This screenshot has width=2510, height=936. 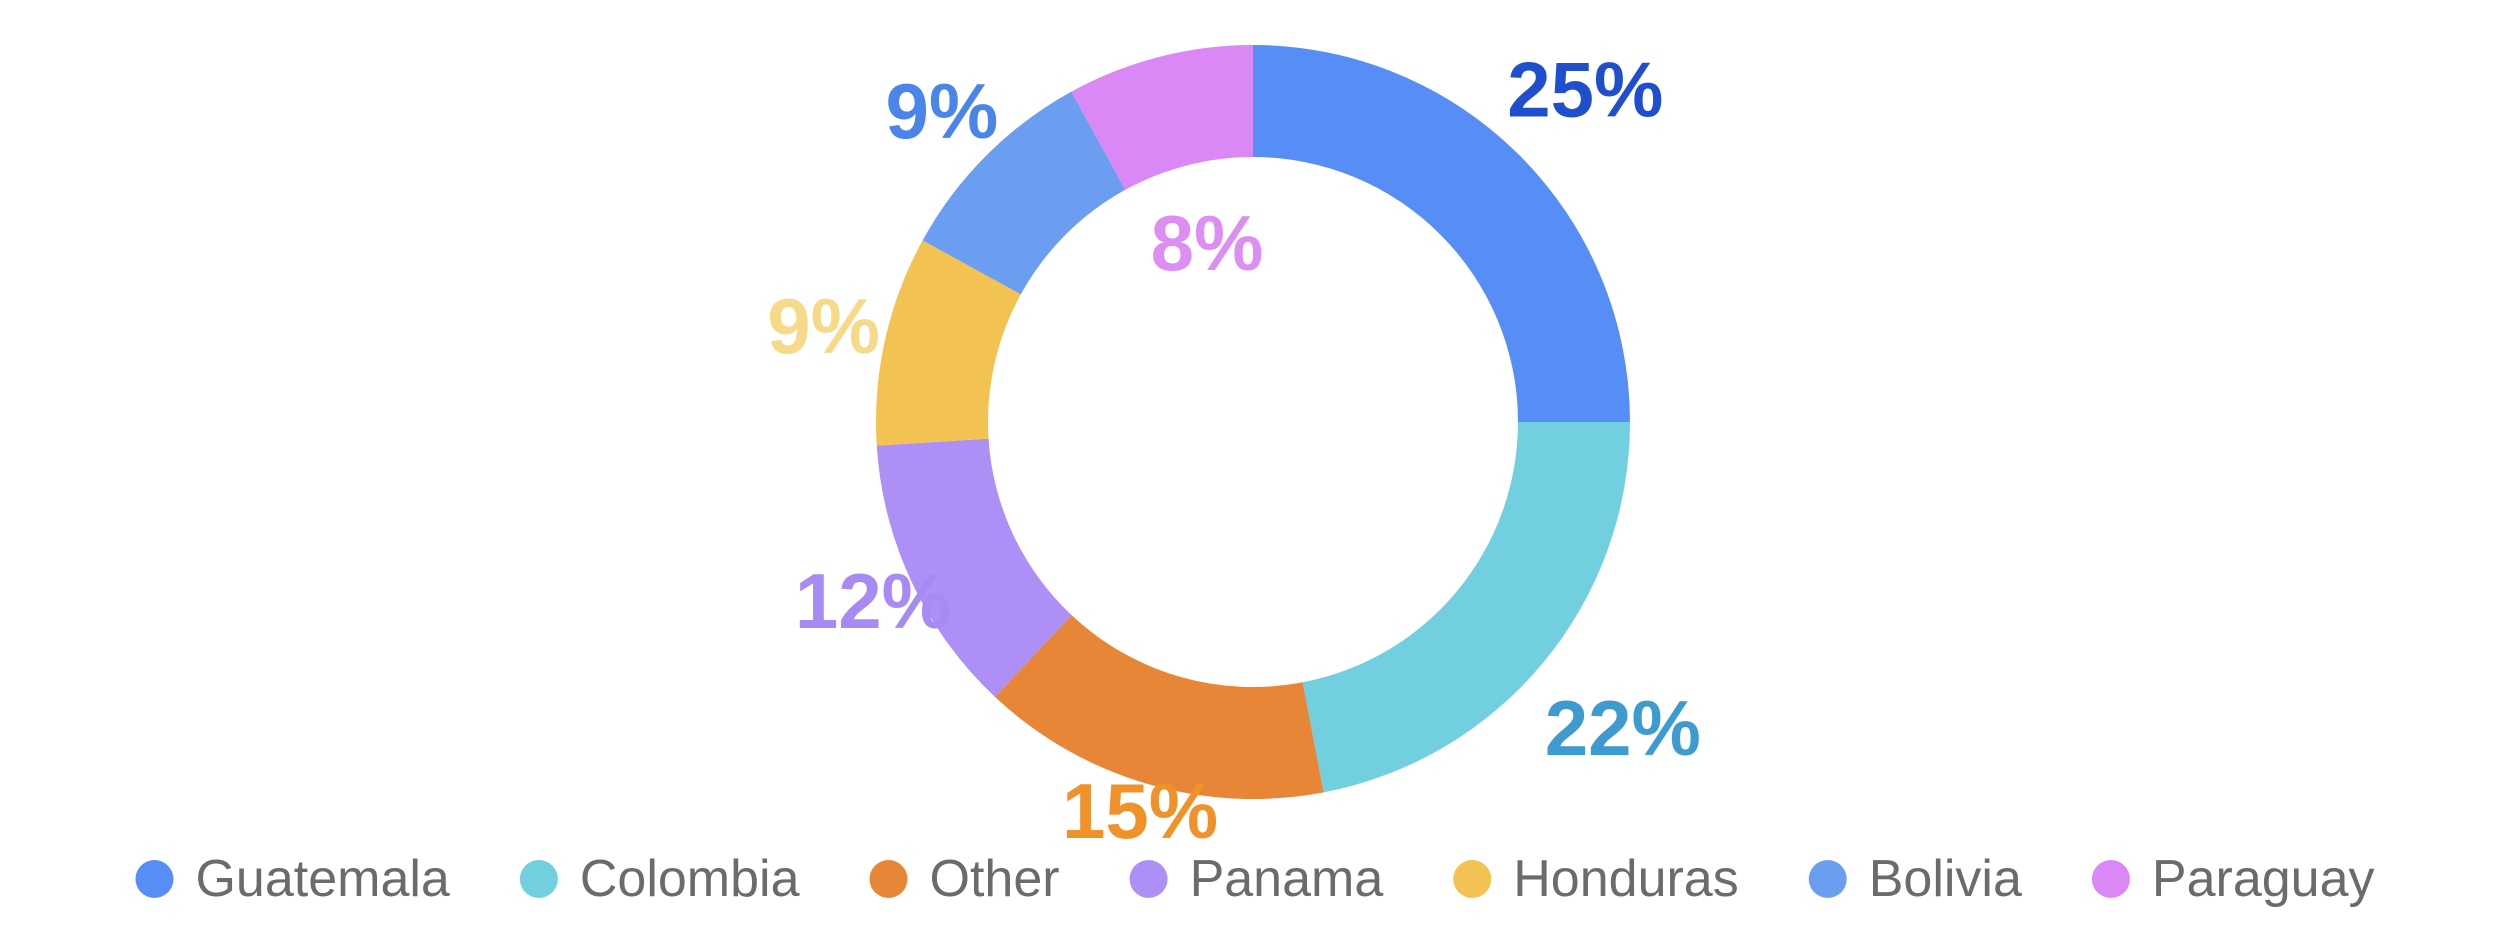 I want to click on legend-swatch-colombia, so click(x=538, y=879).